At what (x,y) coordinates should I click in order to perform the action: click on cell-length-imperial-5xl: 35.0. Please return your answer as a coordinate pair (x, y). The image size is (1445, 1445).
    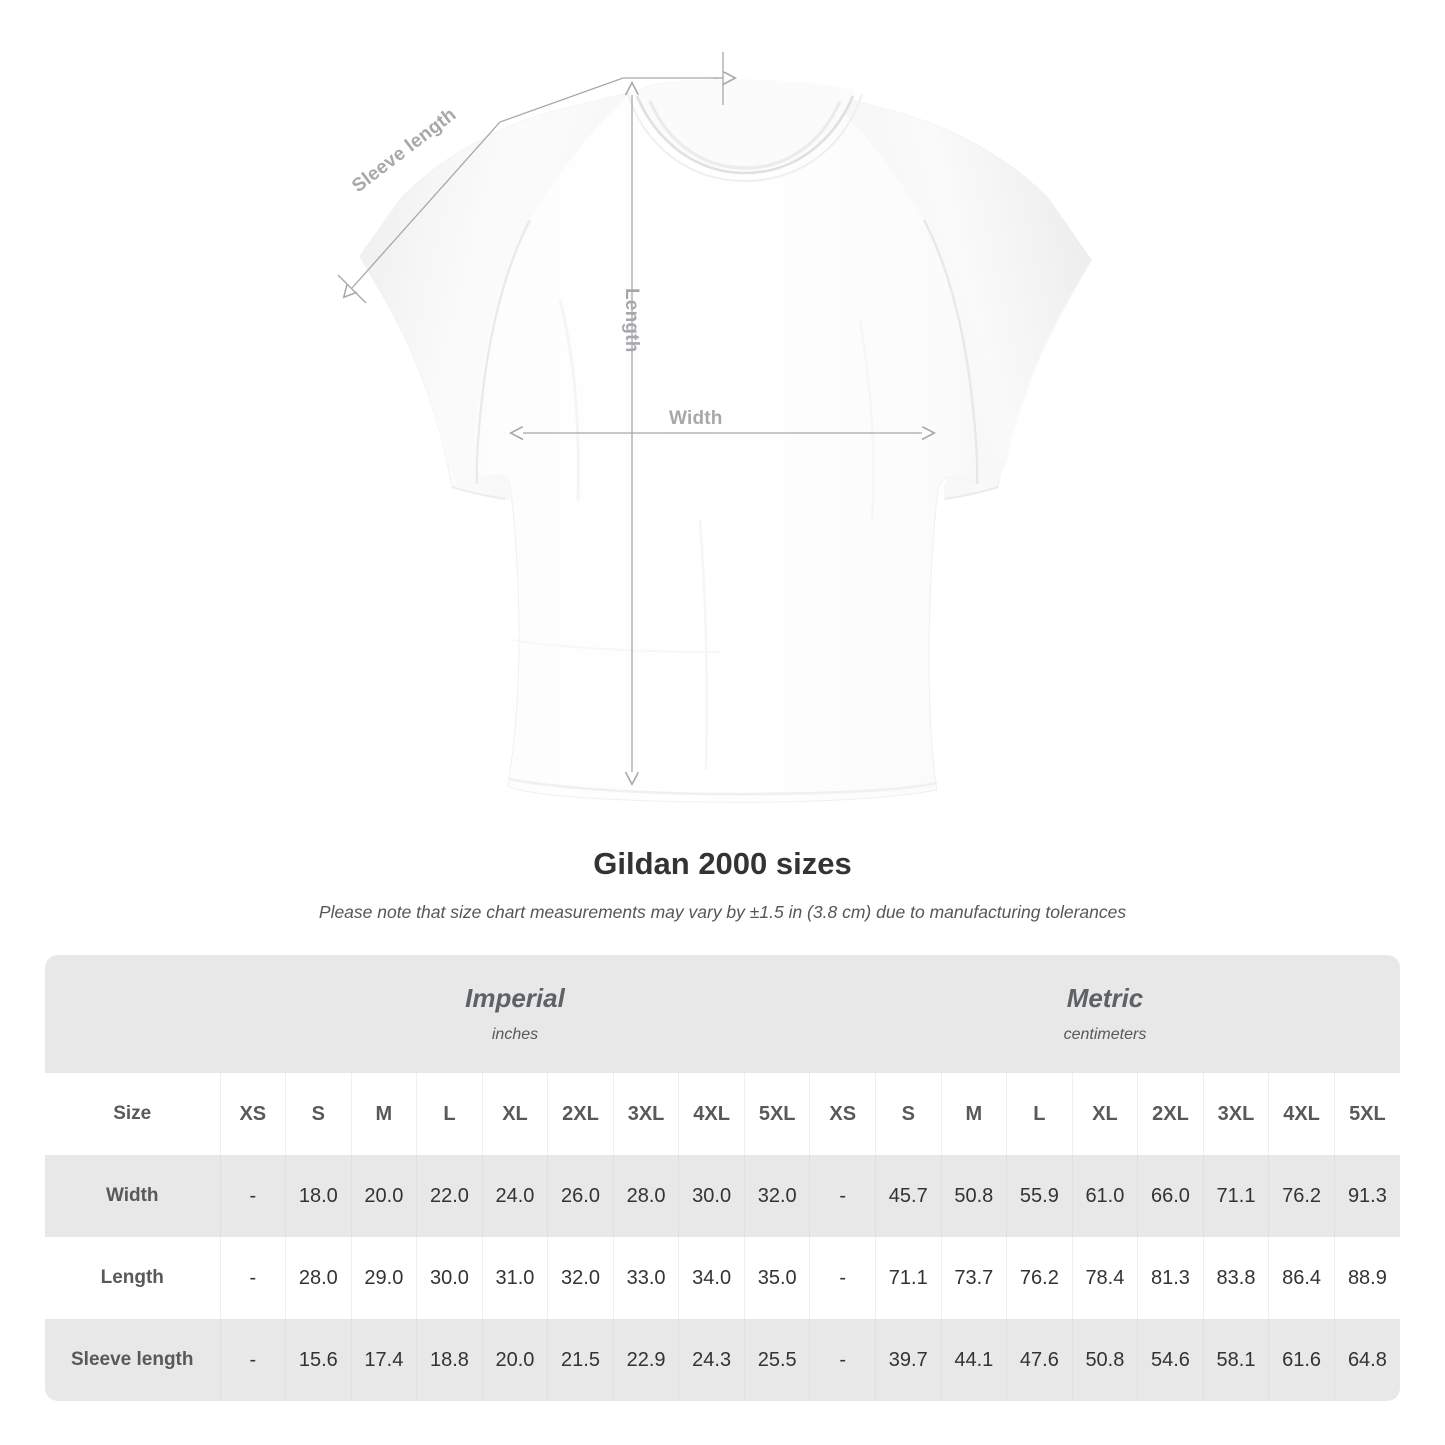
    Looking at the image, I should click on (777, 1278).